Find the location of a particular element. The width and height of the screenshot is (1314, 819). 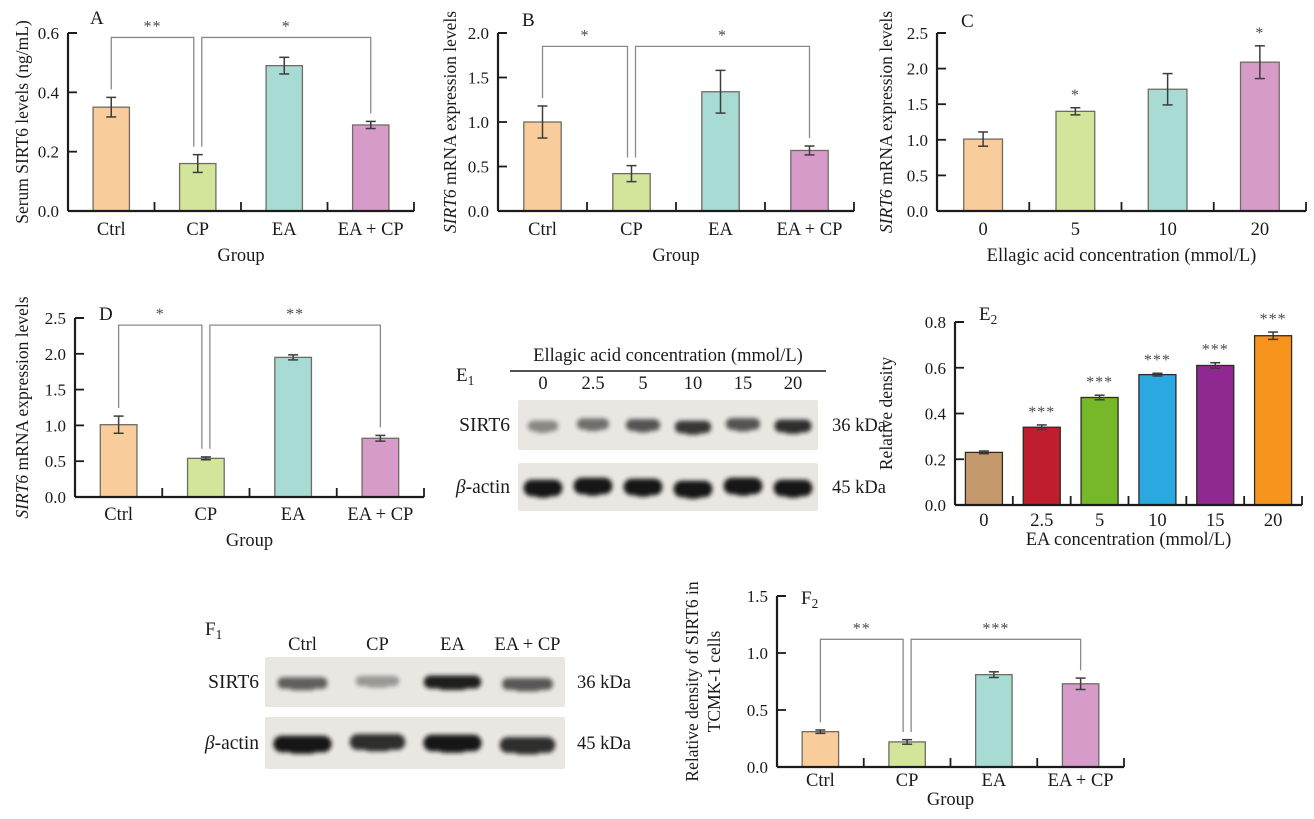

y-tick-label: 2.0 is located at coordinates (478, 33).